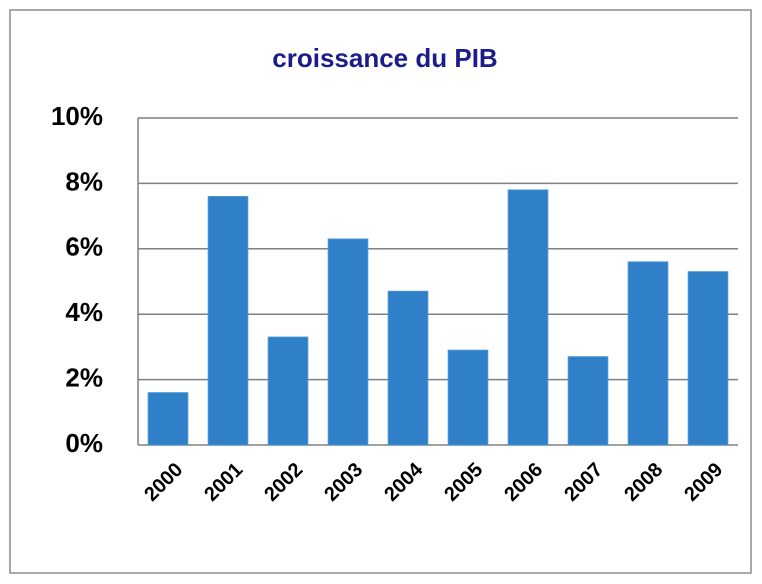 The image size is (762, 584). Describe the element at coordinates (84, 443) in the screenshot. I see `y-tick-label: 0%` at that location.